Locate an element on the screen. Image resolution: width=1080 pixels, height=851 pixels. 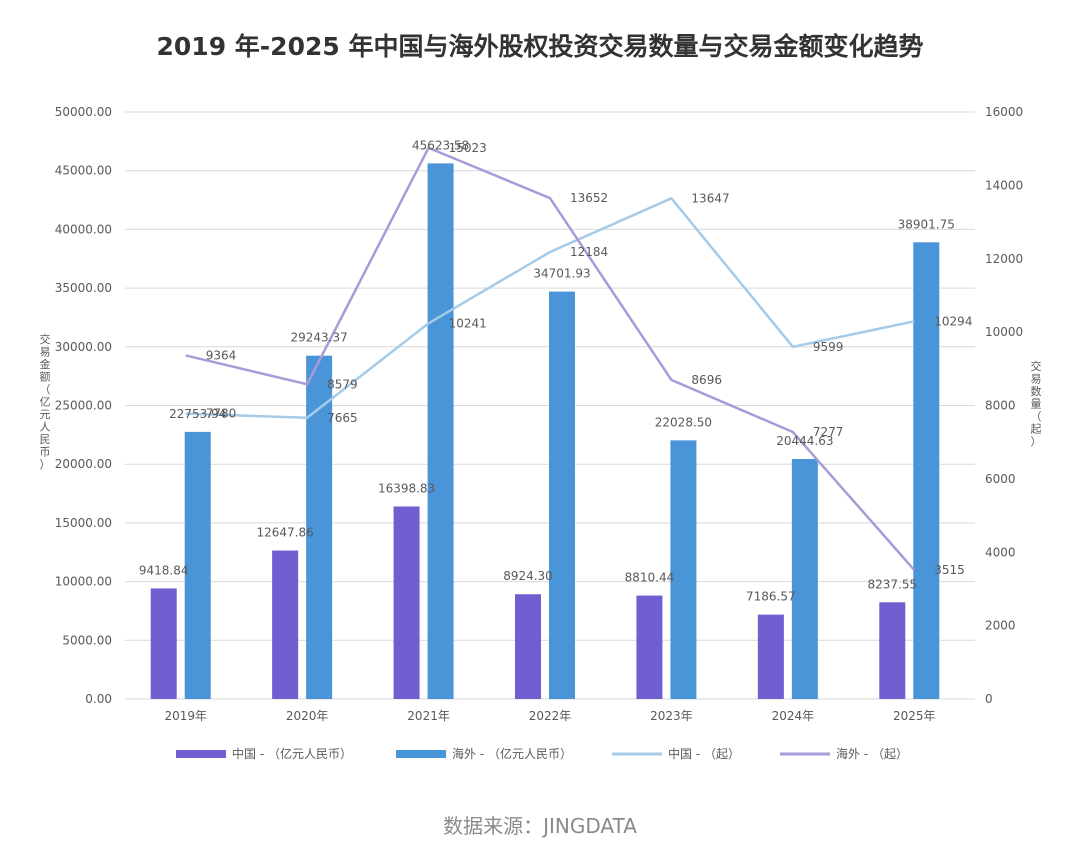
x-tick-label: 2019年 is located at coordinates (185, 716).